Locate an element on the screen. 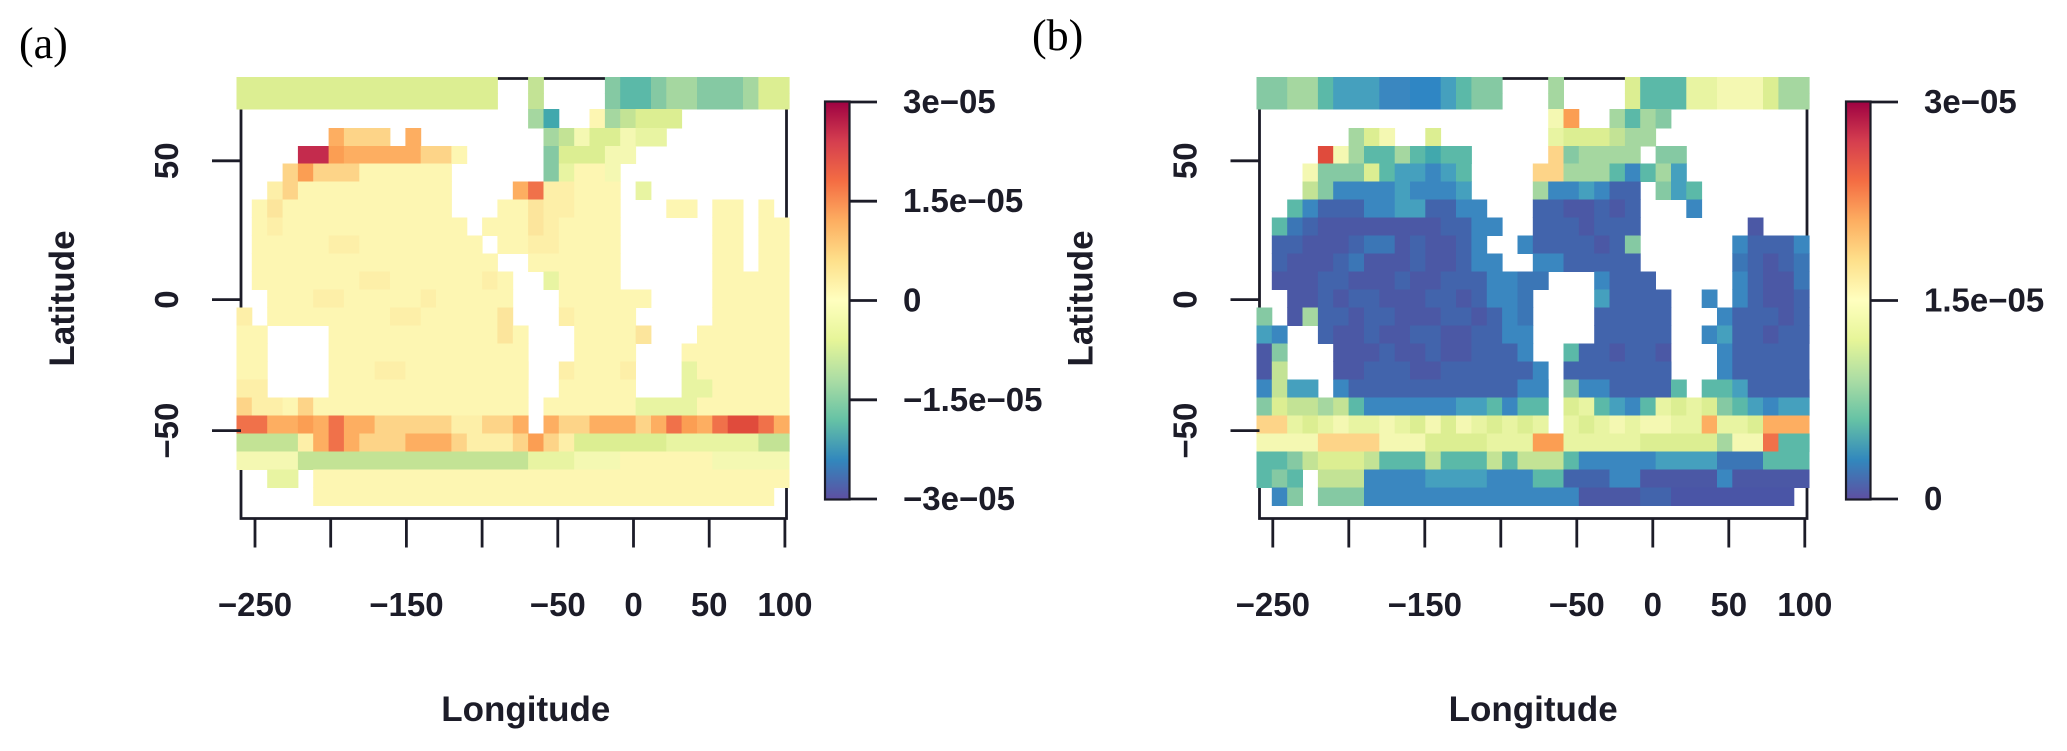 The image size is (2067, 751). svg-text: (a) is located at coordinates (43, 43).